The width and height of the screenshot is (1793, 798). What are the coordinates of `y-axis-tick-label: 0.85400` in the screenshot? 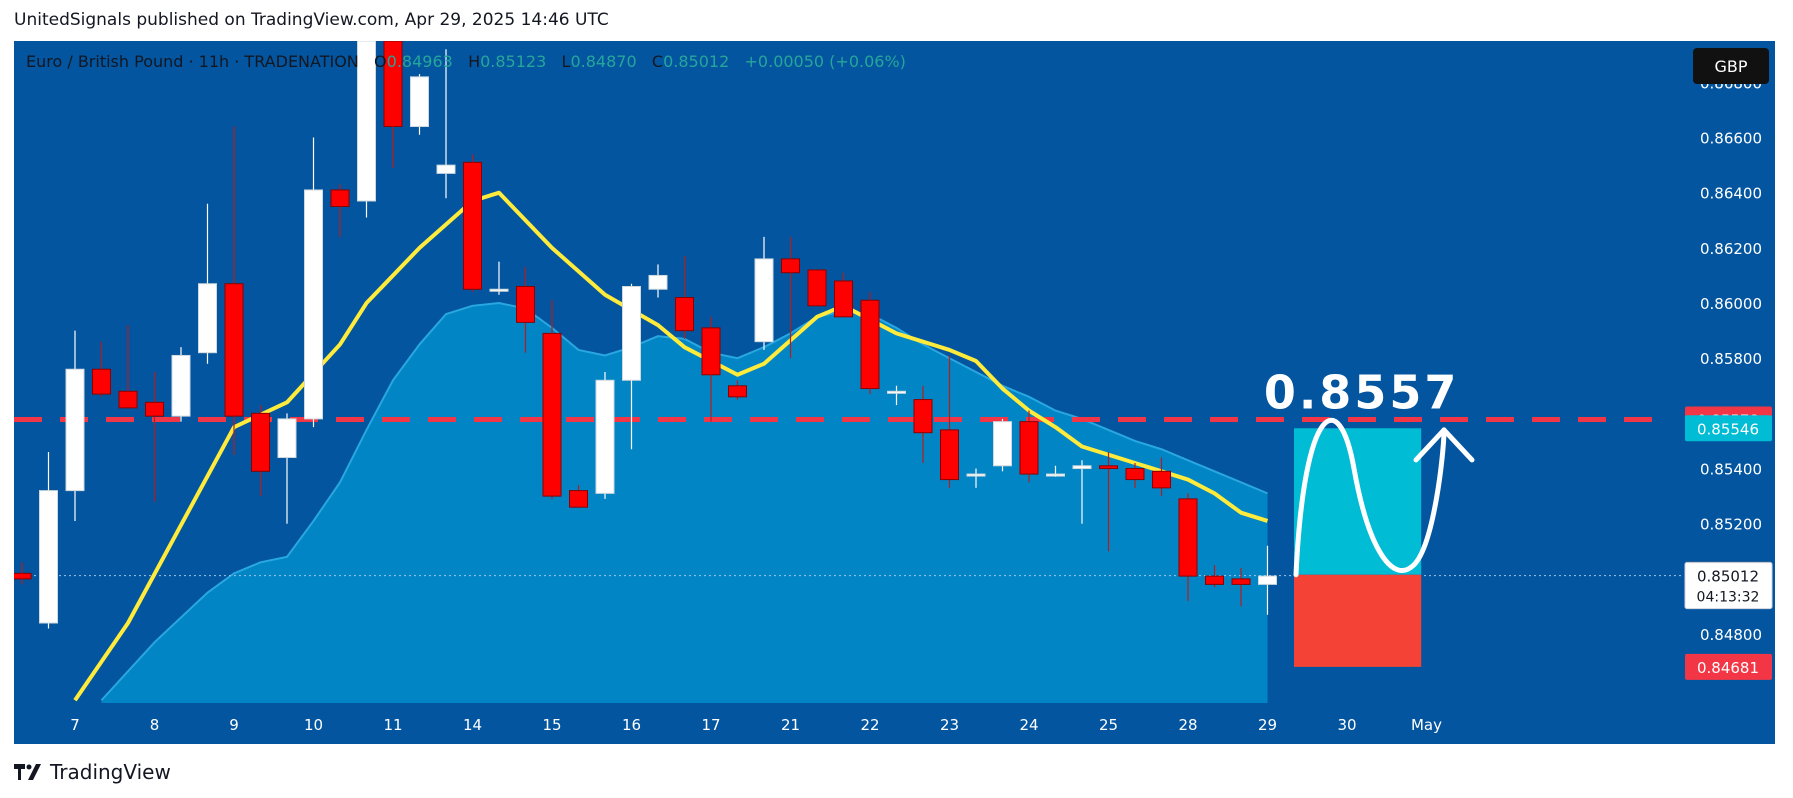 It's located at (1731, 470).